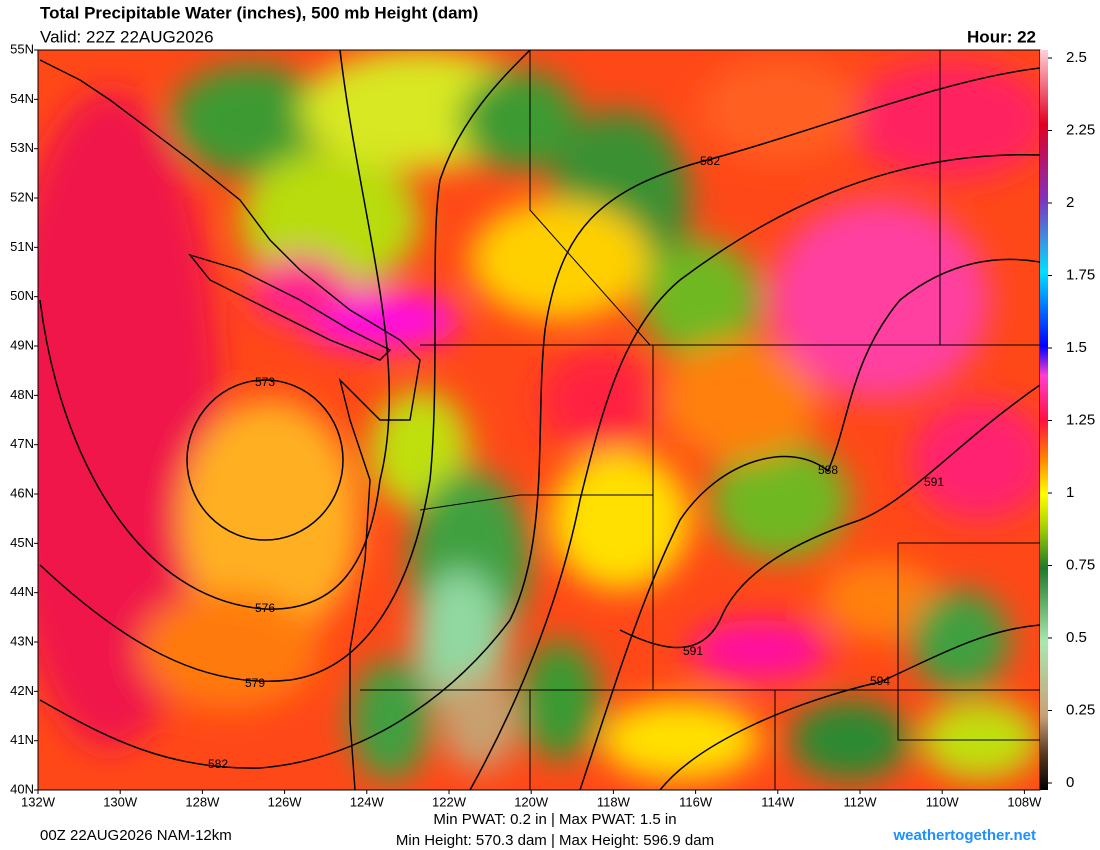 The width and height of the screenshot is (1100, 850). What do you see at coordinates (861, 801) in the screenshot?
I see `lon-label: 112W` at bounding box center [861, 801].